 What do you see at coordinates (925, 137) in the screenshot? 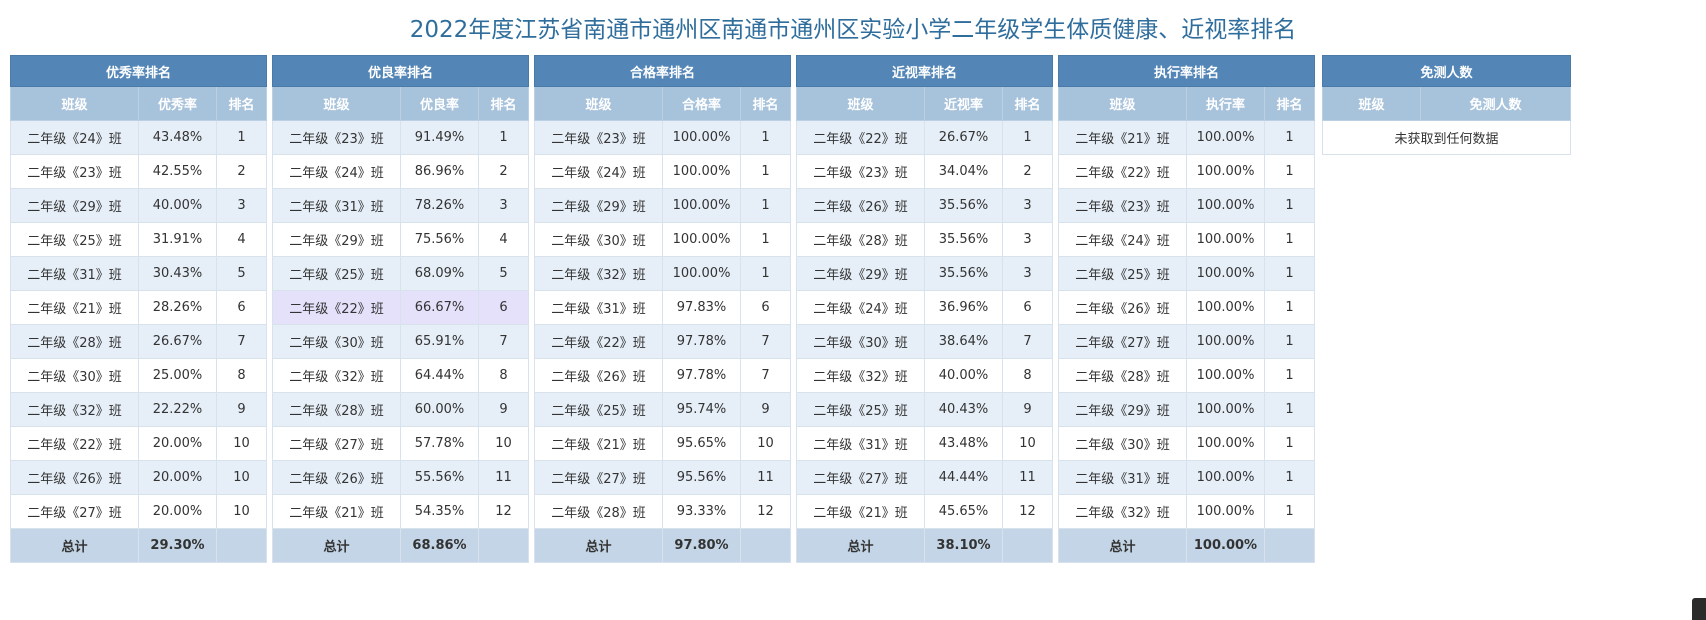
I see `table-row: 二年级《22》班 26.67% 1` at bounding box center [925, 137].